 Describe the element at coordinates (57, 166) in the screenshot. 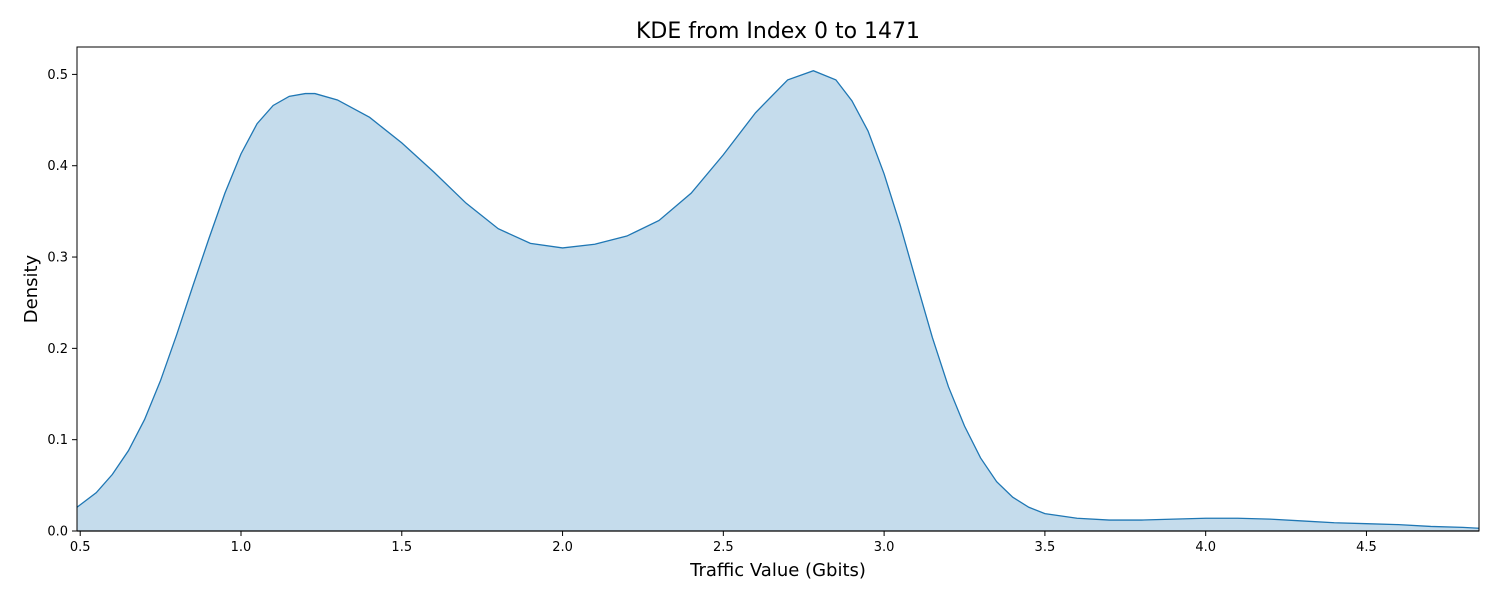

I see `y-tick-label: 0.4` at that location.